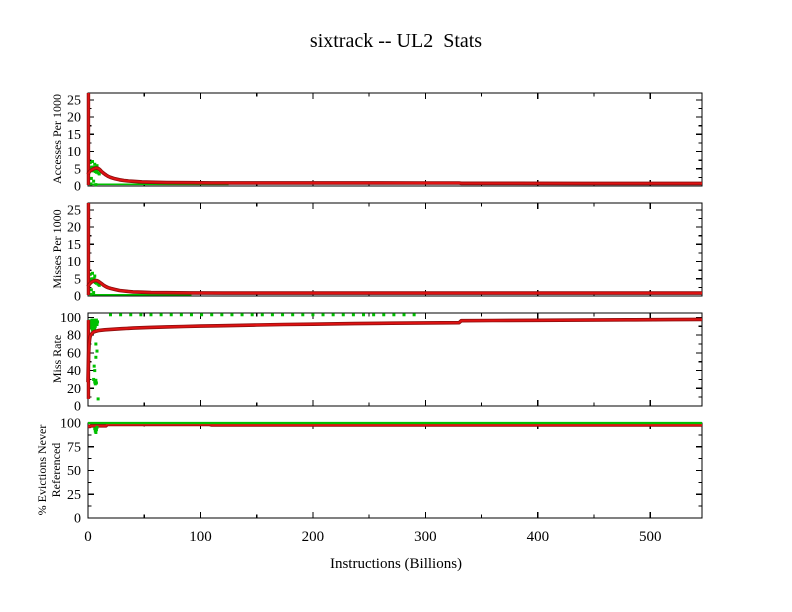  I want to click on x-tick-label: 500, so click(650, 537).